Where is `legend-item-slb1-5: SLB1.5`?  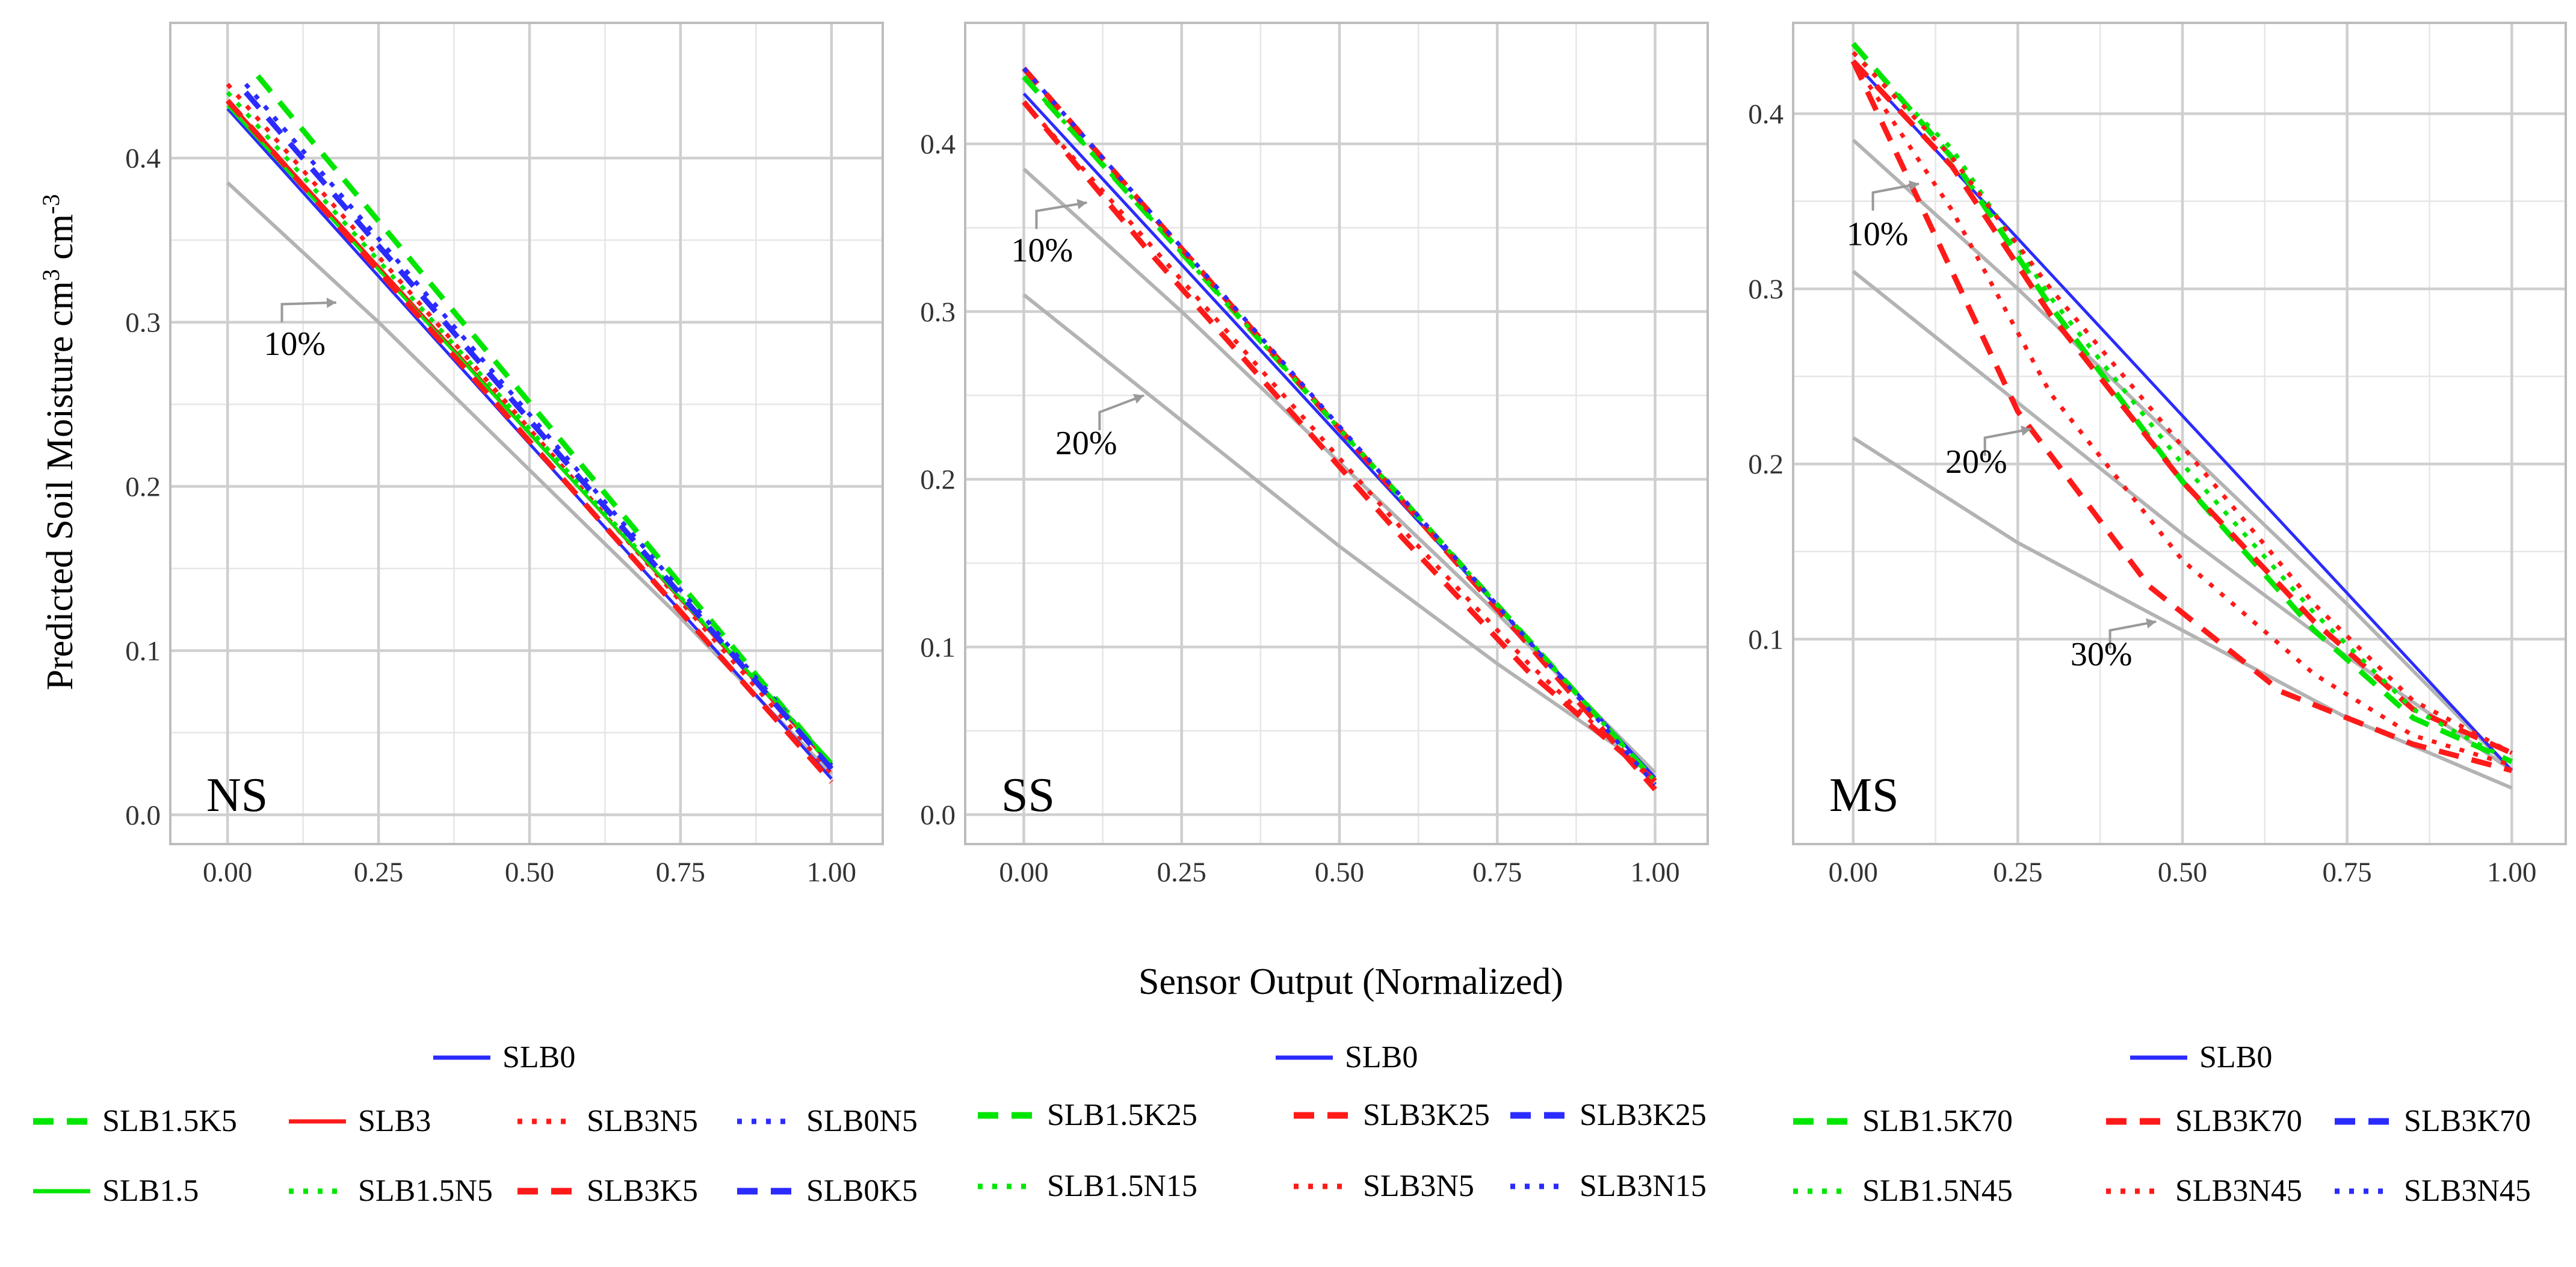
legend-item-slb1-5: SLB1.5 is located at coordinates (116, 1191).